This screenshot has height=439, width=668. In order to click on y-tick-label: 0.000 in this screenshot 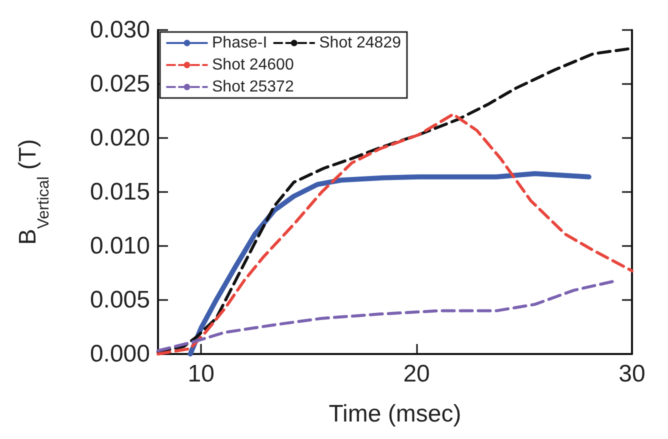, I will do `click(120, 354)`.